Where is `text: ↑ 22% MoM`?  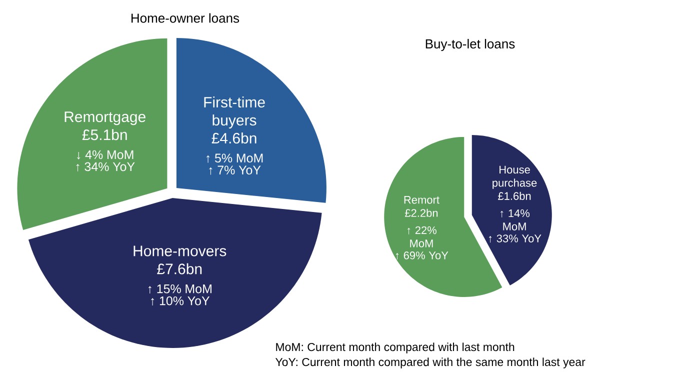 text: ↑ 22% MoM is located at coordinates (422, 237).